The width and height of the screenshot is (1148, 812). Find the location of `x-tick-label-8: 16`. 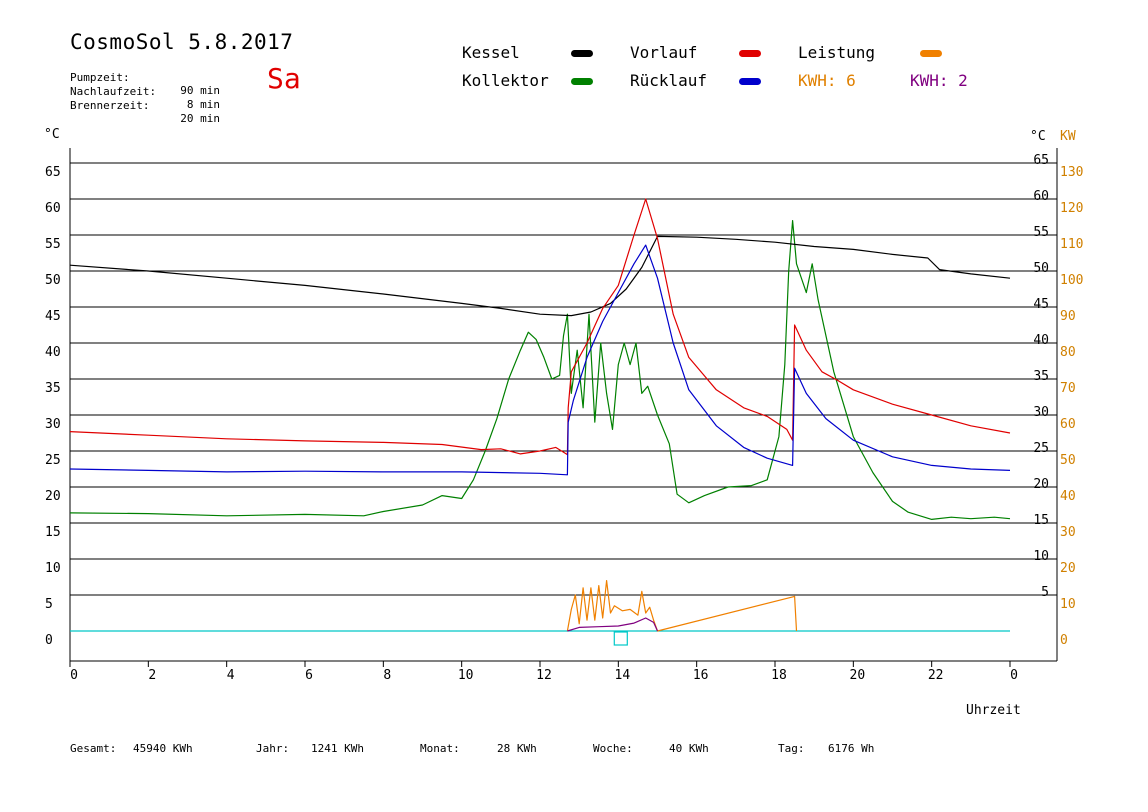

x-tick-label-8: 16 is located at coordinates (701, 675).